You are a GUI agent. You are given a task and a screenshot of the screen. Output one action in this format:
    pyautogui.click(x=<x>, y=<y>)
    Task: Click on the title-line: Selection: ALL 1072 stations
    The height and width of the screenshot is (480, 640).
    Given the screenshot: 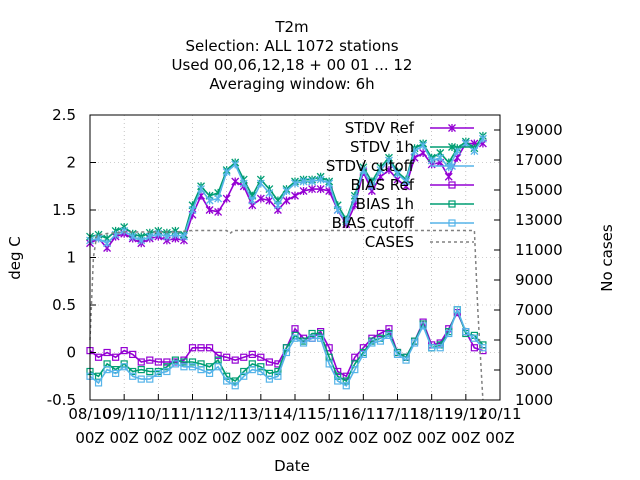 What is the action you would take?
    pyautogui.click(x=291, y=46)
    